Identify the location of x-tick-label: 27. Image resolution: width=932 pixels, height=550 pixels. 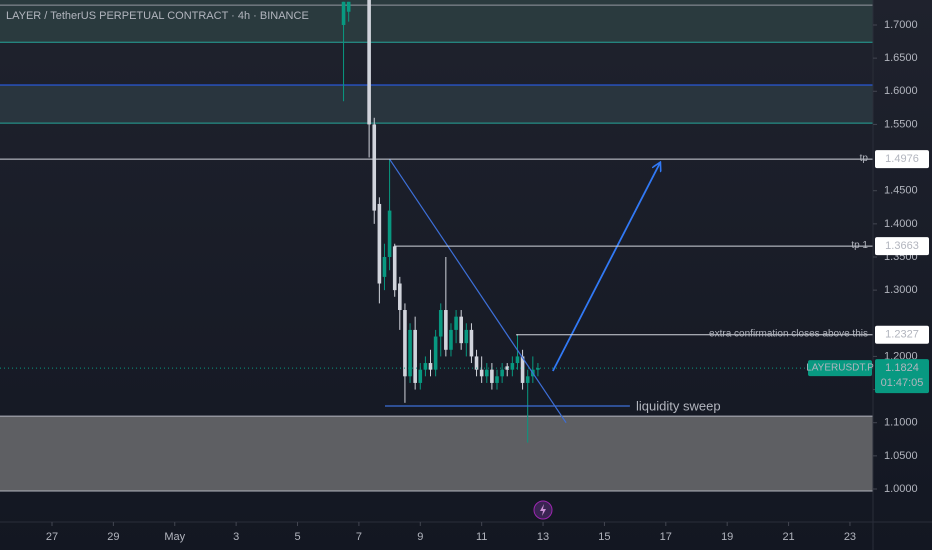
(52, 537).